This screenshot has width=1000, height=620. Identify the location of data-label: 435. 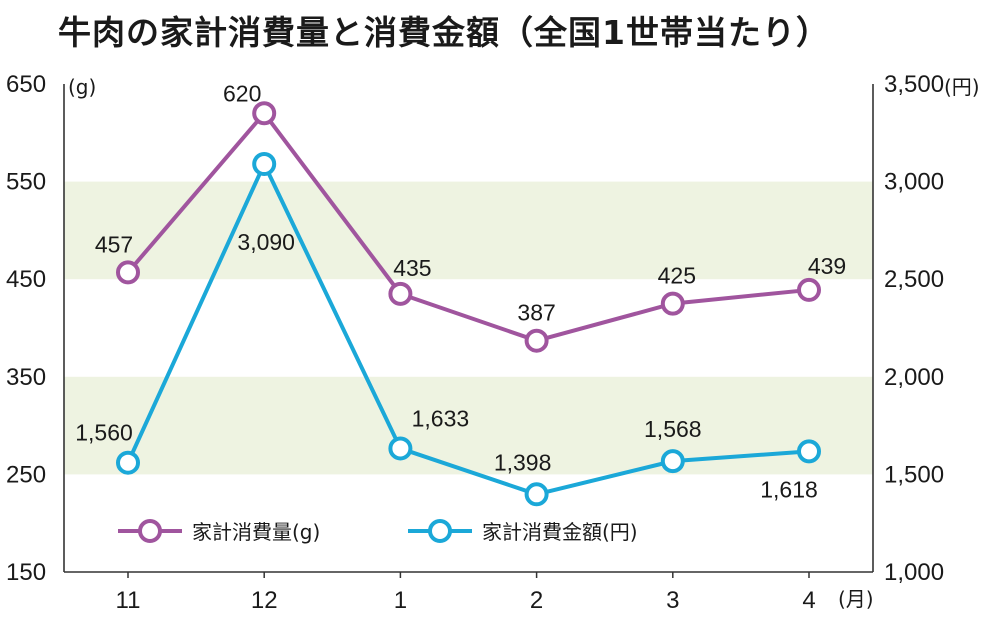
(412, 268).